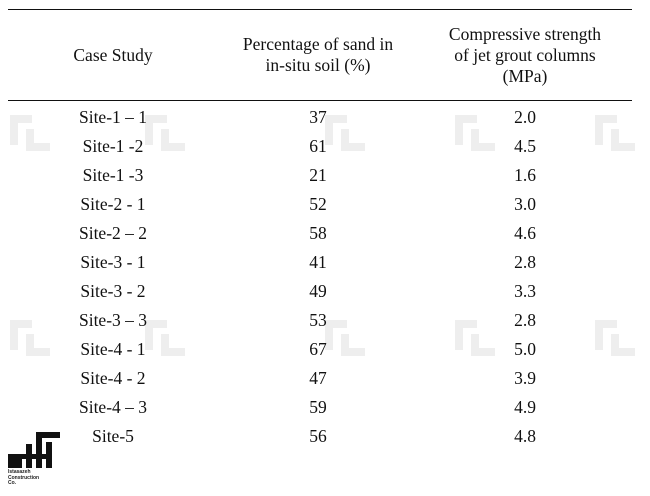  What do you see at coordinates (525, 75) in the screenshot?
I see `header-strength-line3: (MPa)` at bounding box center [525, 75].